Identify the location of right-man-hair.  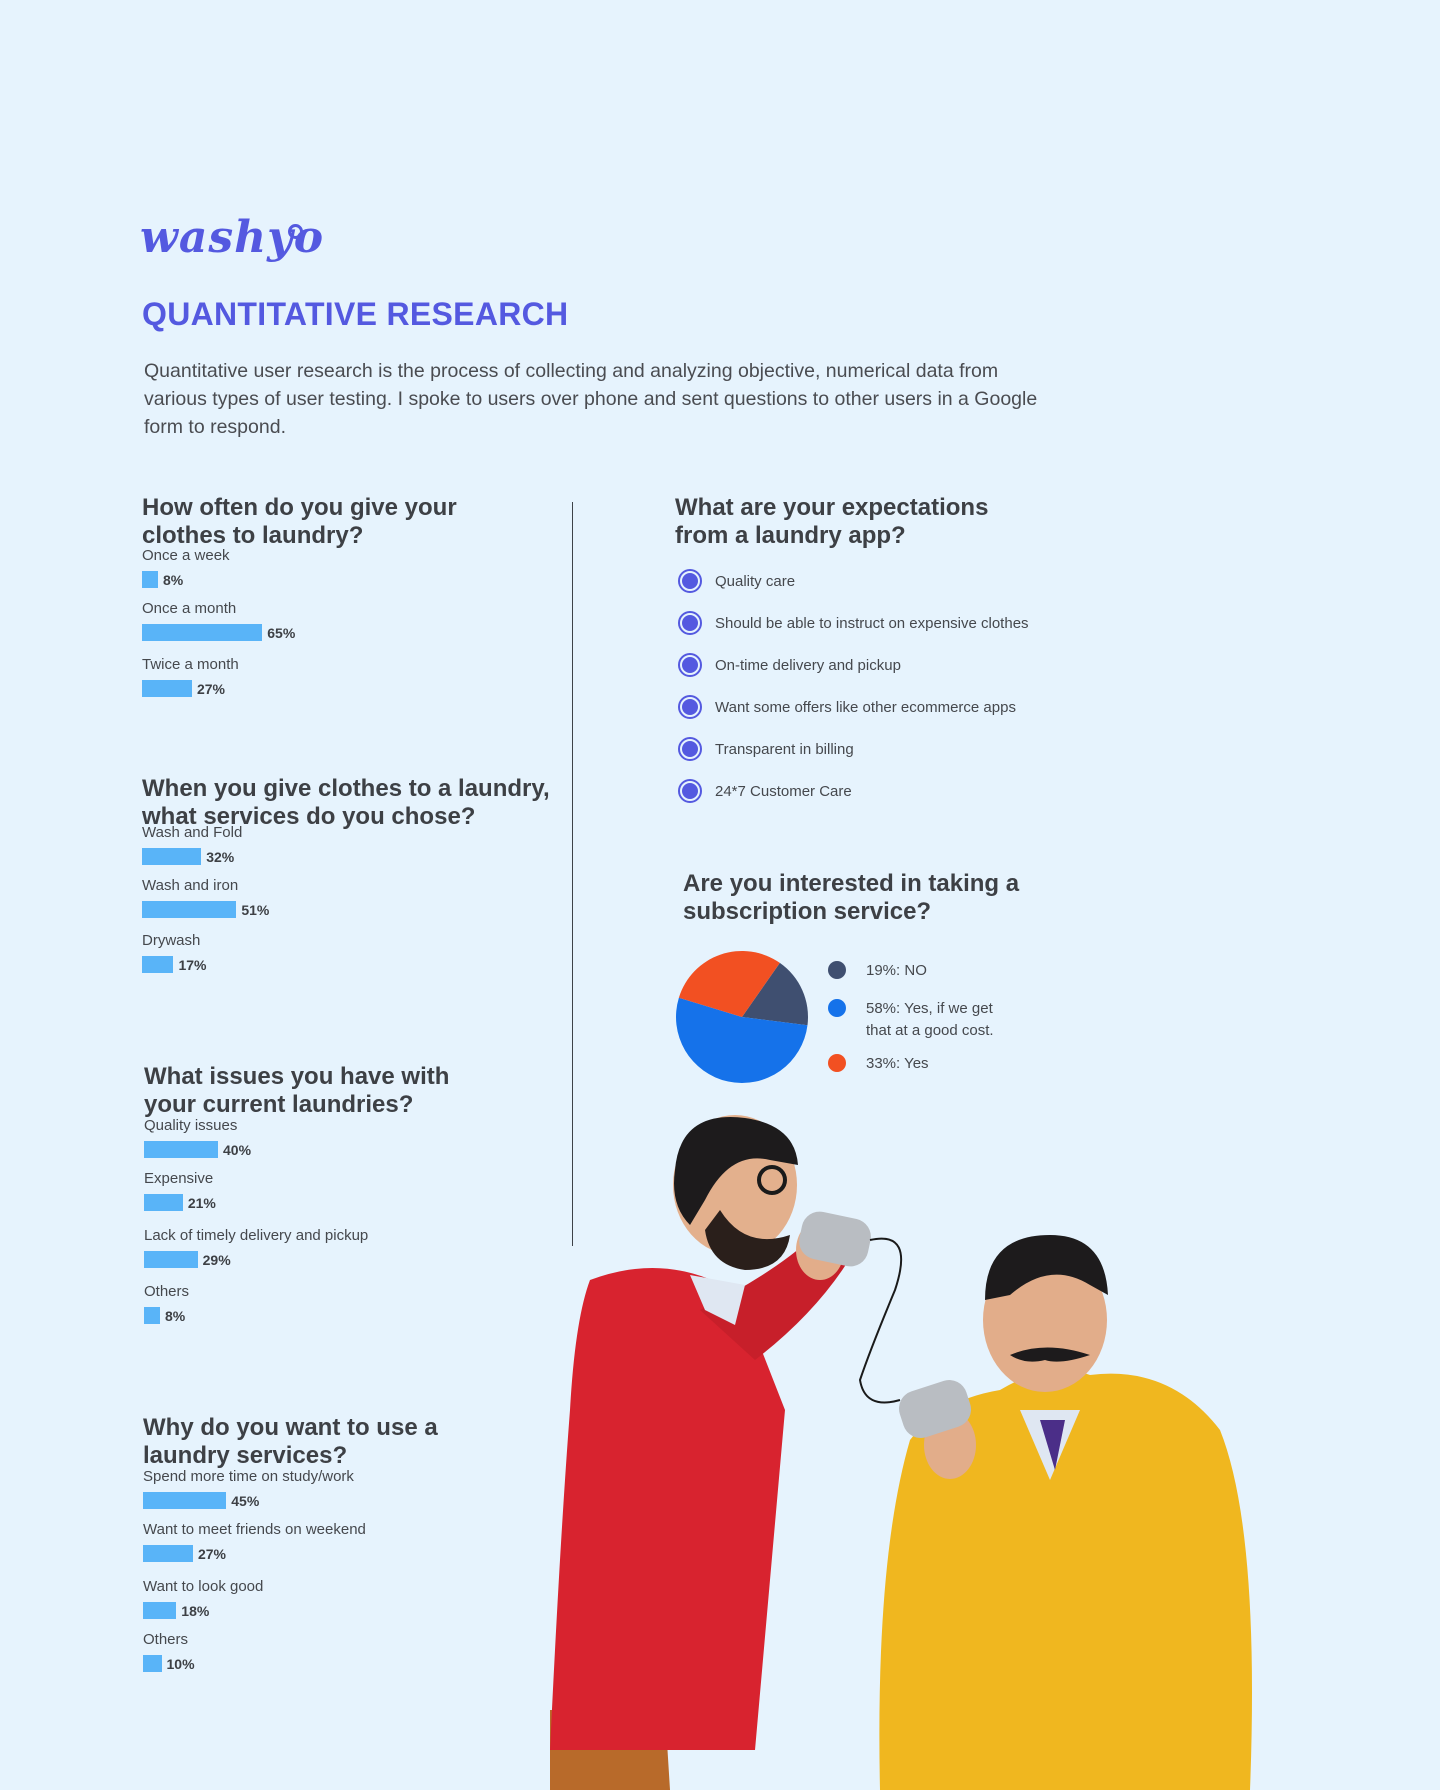
(1046, 1267).